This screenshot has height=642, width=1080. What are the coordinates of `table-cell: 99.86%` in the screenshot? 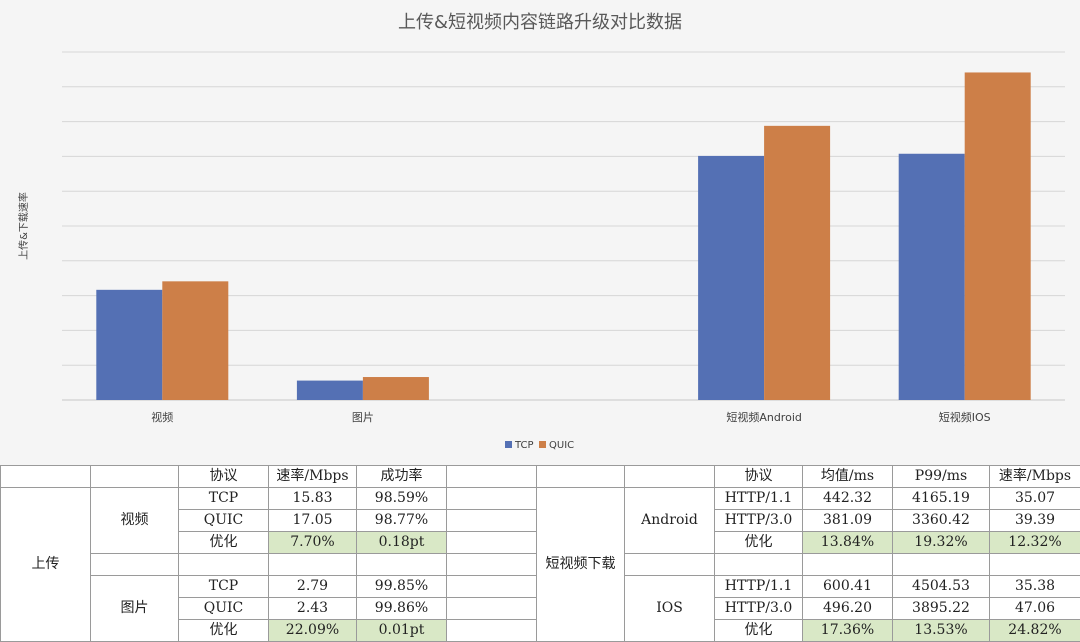 It's located at (401, 608).